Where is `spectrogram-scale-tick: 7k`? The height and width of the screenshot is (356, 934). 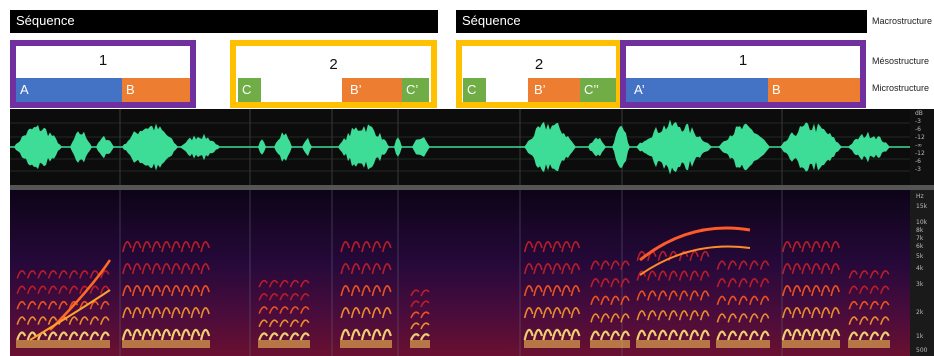 spectrogram-scale-tick: 7k is located at coordinates (920, 238).